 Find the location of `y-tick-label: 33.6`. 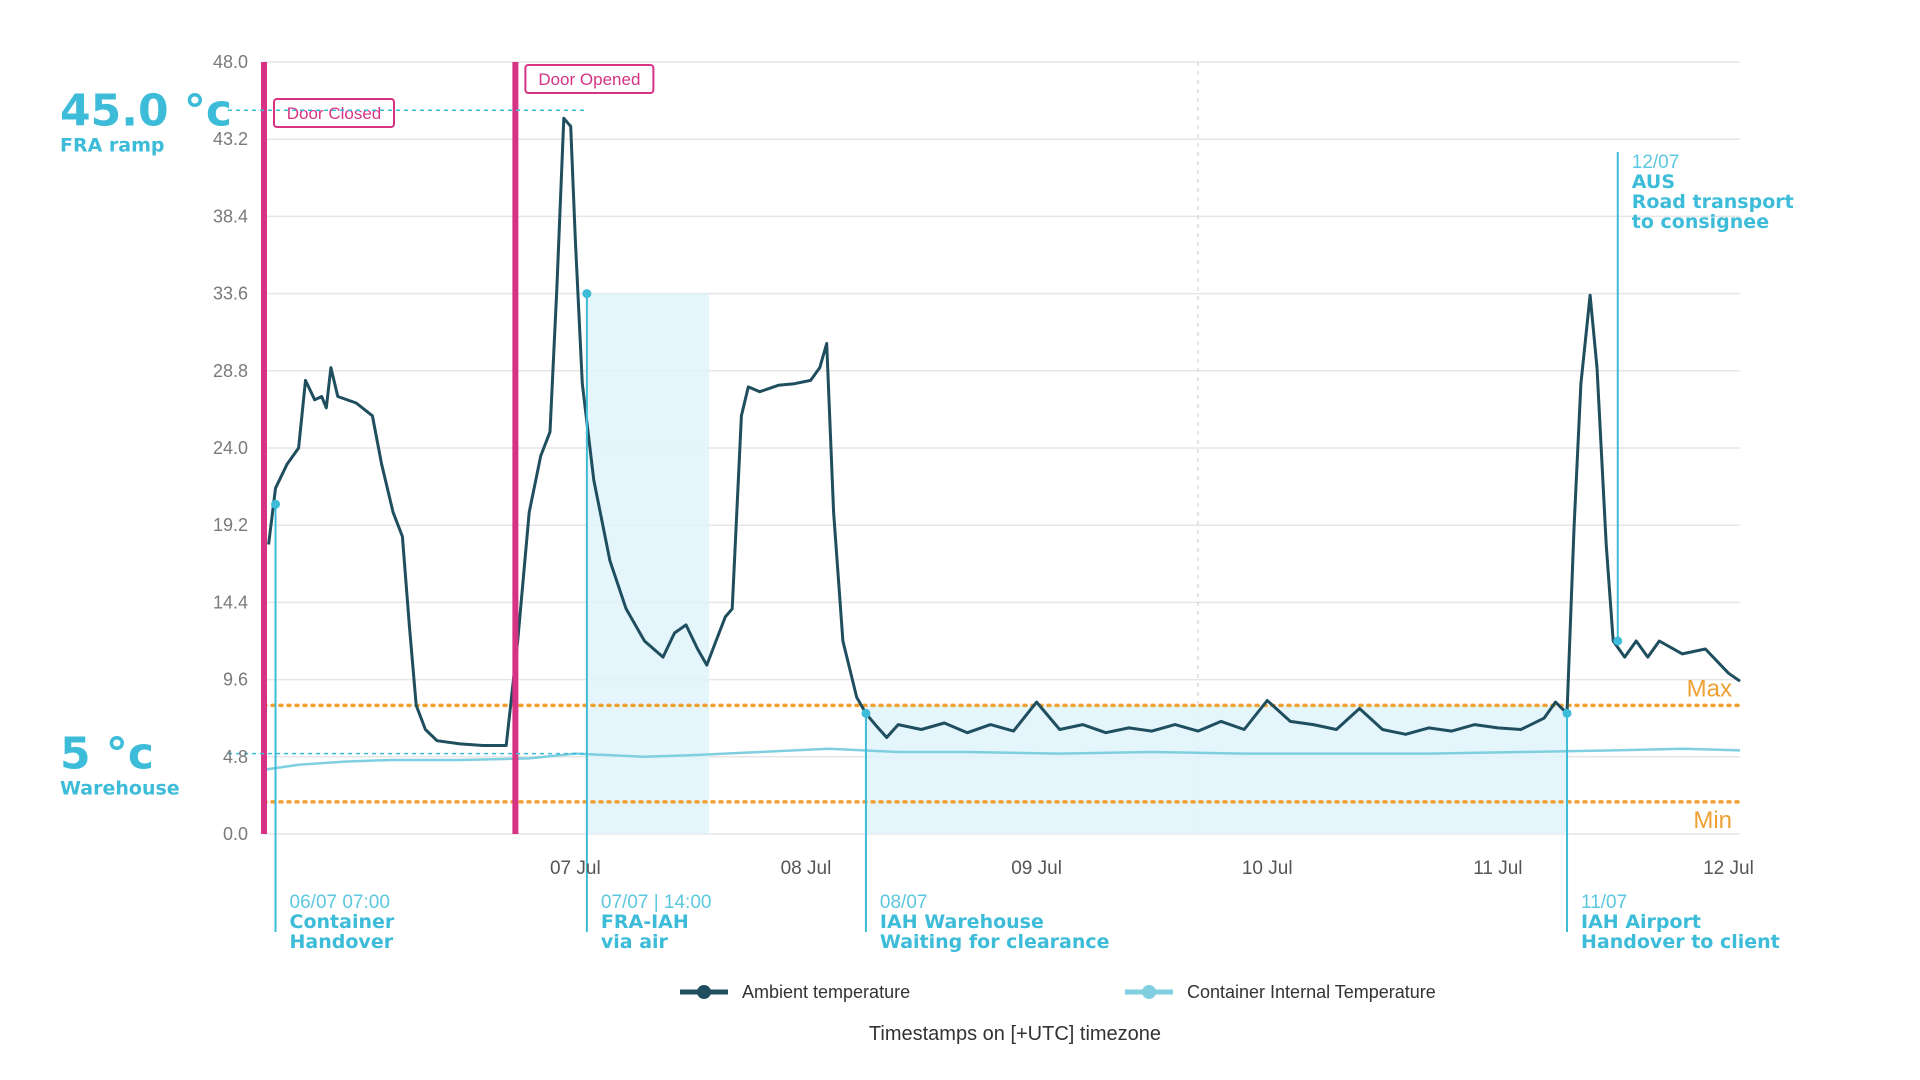

y-tick-label: 33.6 is located at coordinates (230, 294).